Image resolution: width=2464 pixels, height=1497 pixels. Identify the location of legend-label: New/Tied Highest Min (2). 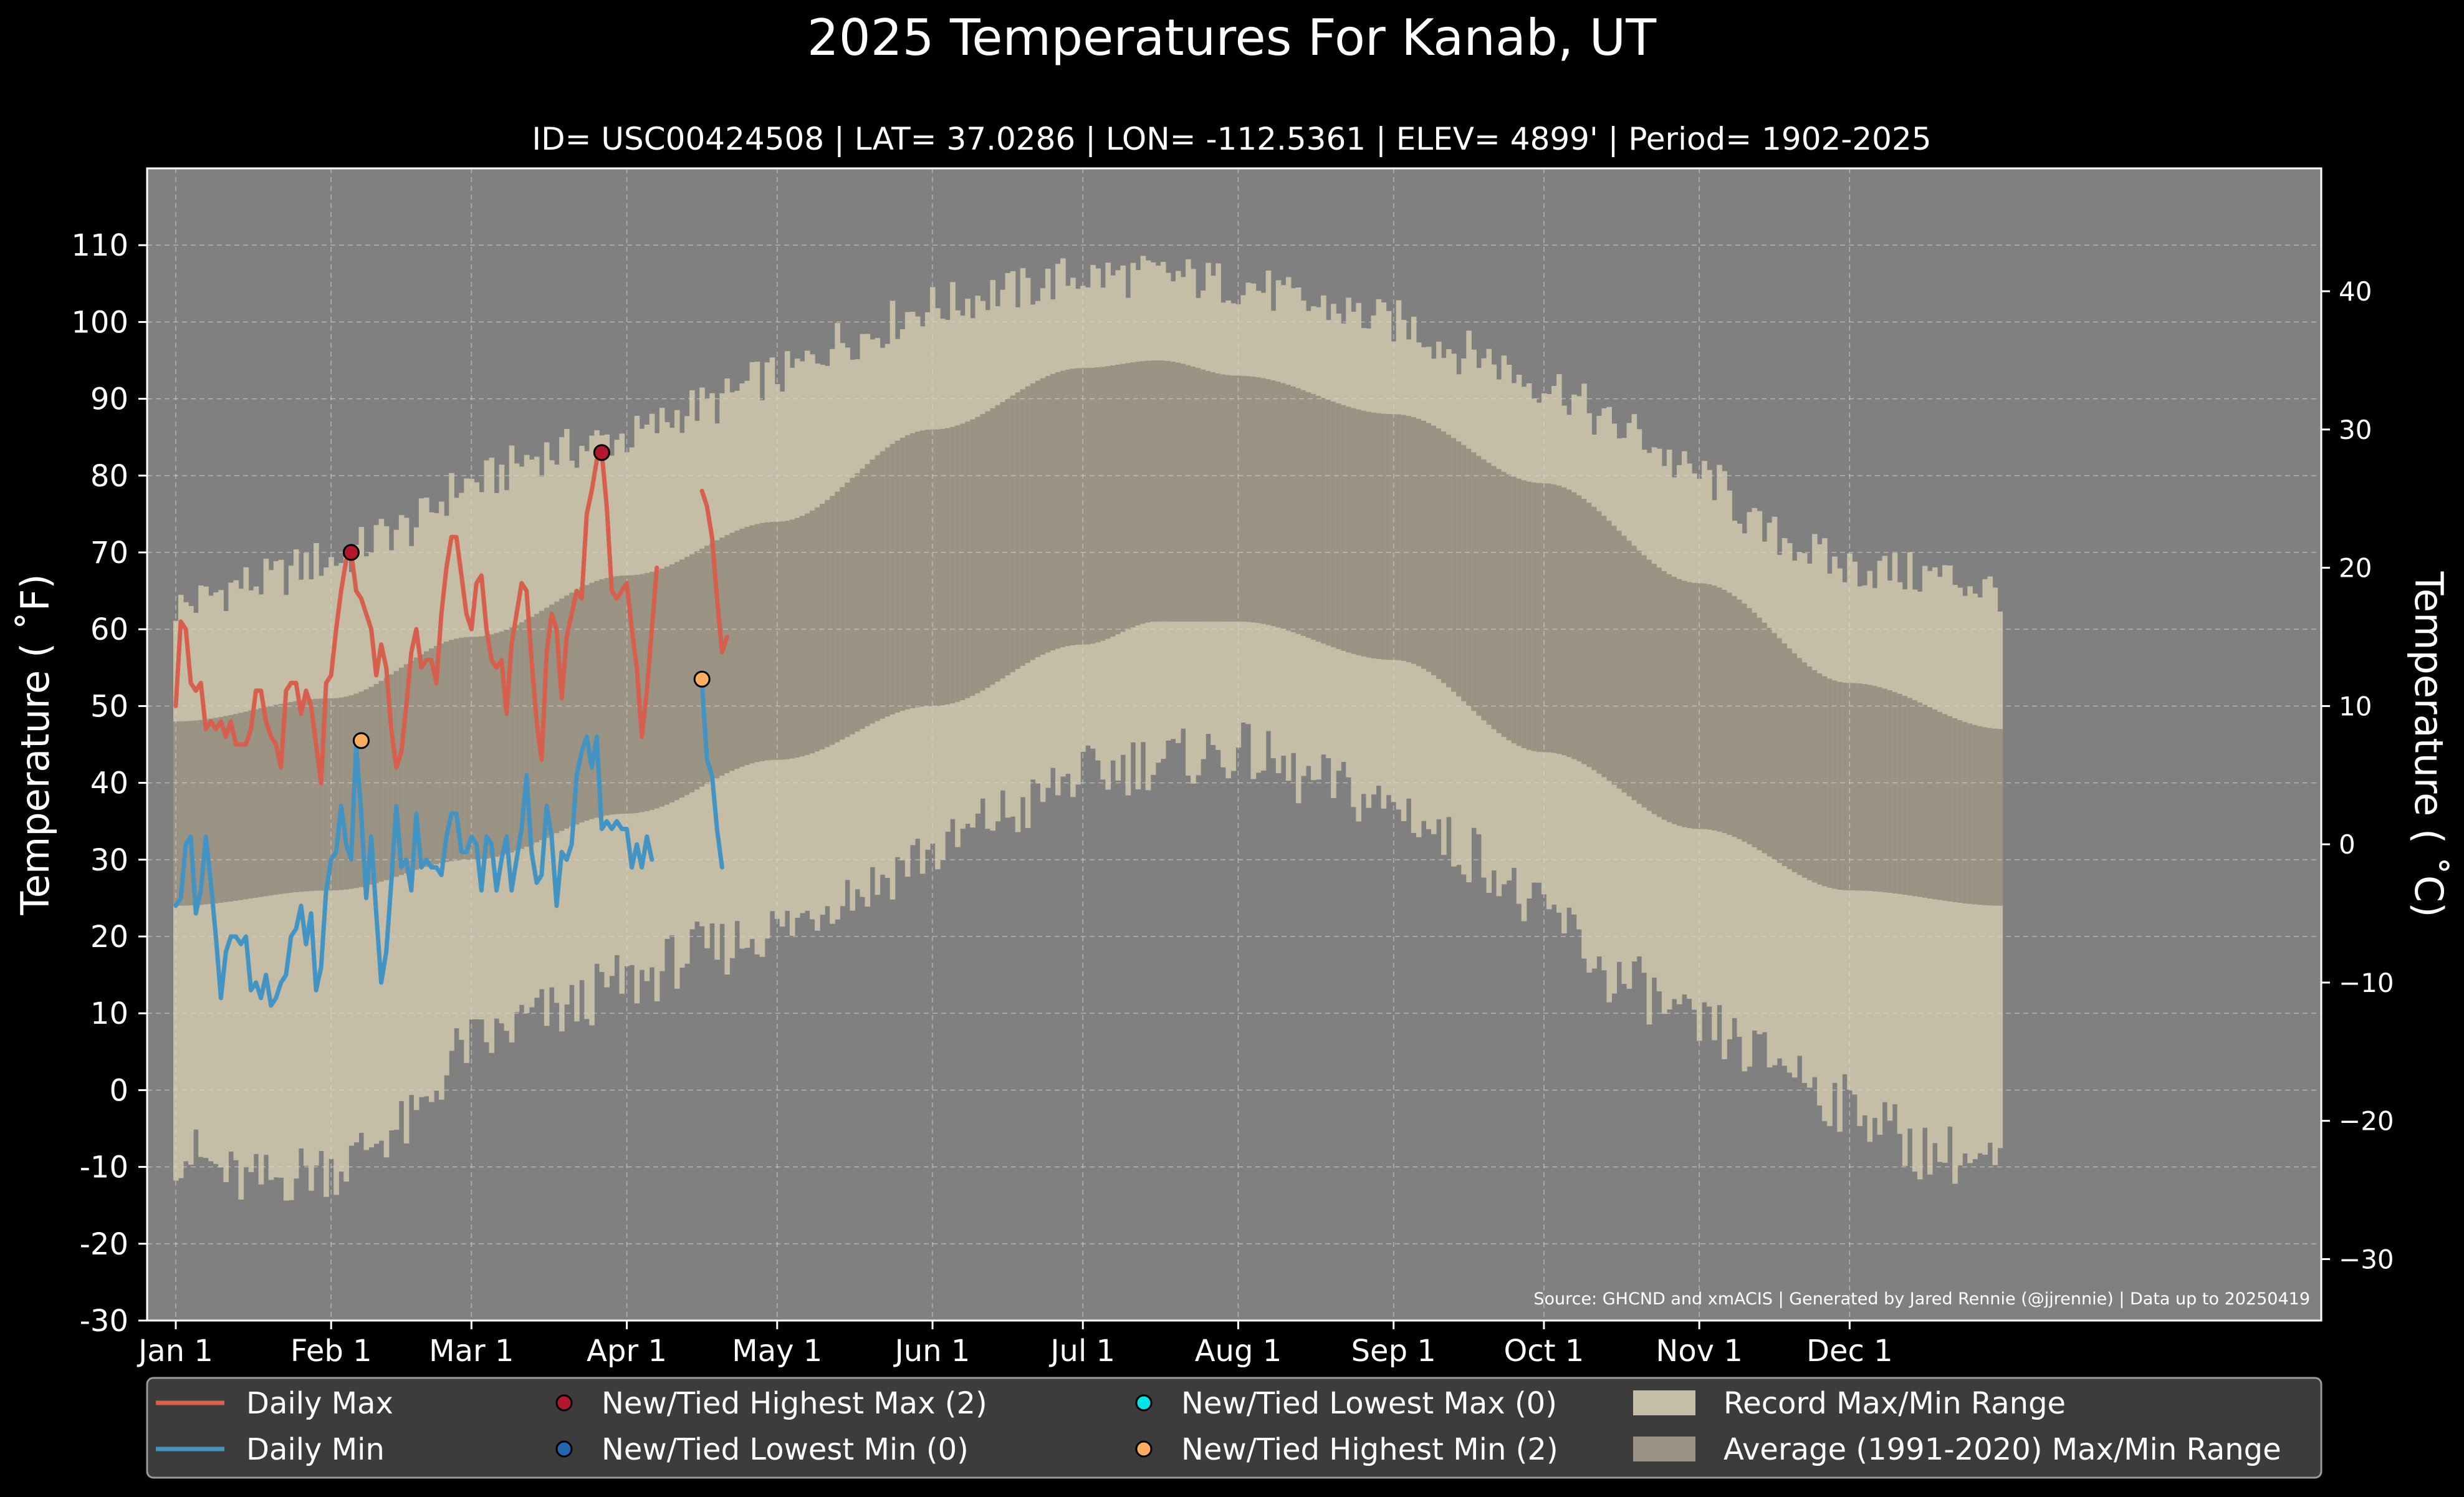
(1369, 1449).